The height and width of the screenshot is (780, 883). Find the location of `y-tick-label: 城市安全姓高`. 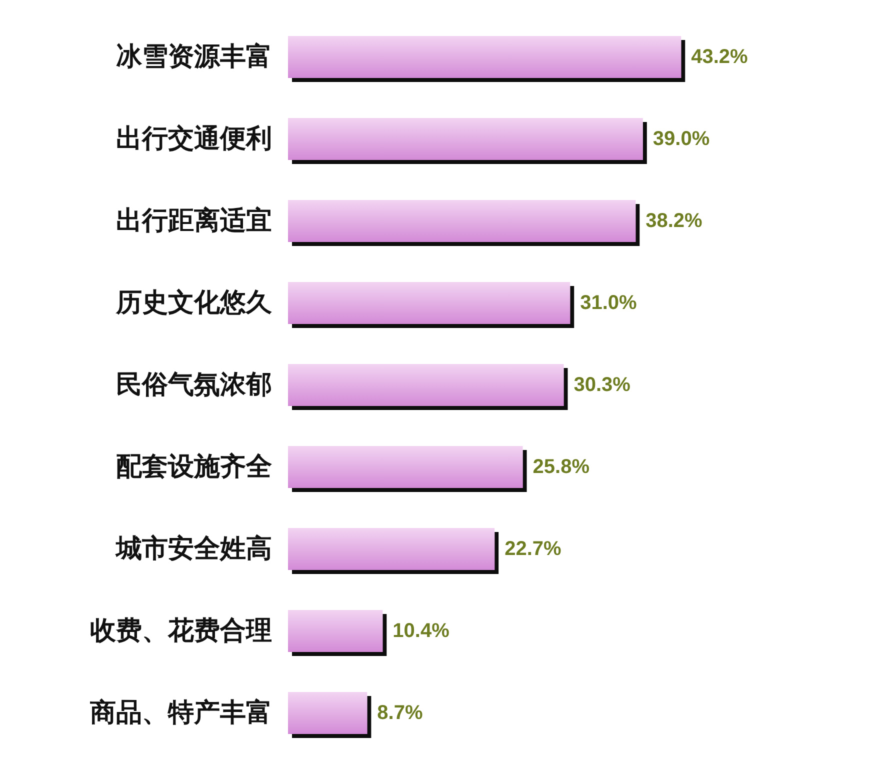

y-tick-label: 城市安全姓高 is located at coordinates (193, 549).